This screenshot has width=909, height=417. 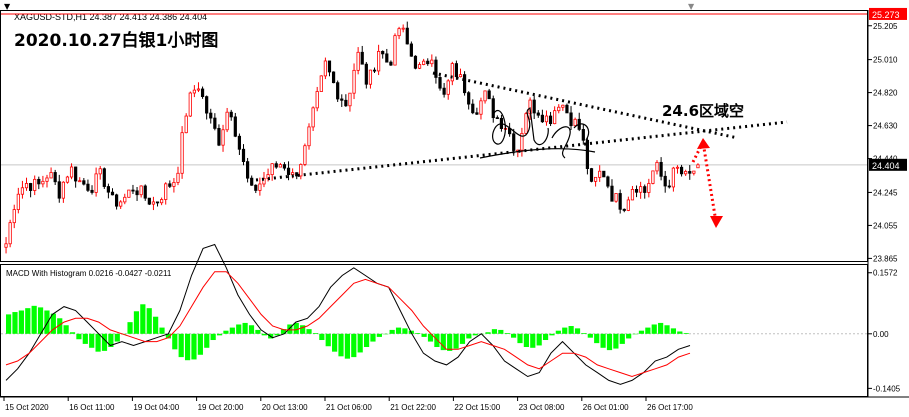 What do you see at coordinates (886, 166) in the screenshot?
I see `current-price-label: 24.404` at bounding box center [886, 166].